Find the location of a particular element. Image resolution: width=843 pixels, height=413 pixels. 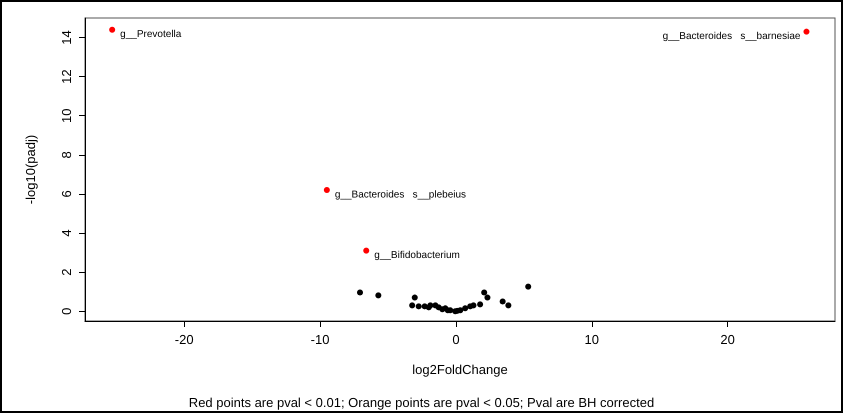

x-tick-label: -10 is located at coordinates (320, 339).